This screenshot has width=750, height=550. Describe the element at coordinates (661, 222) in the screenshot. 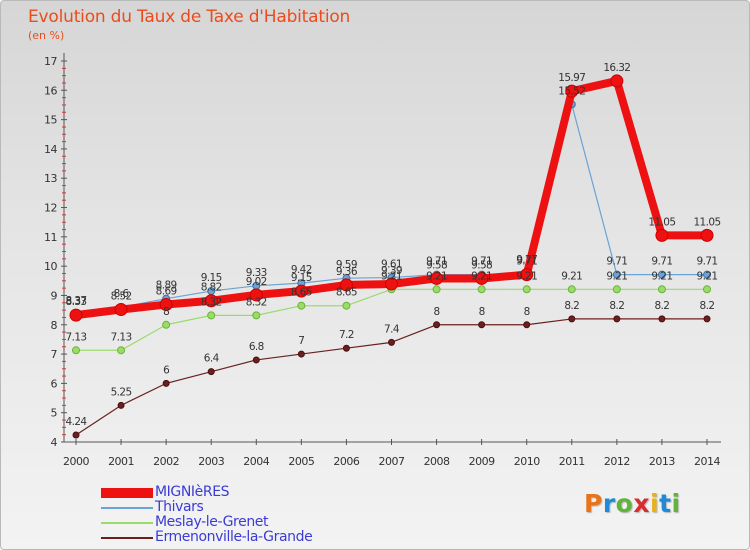

I see `data-label: 11.05` at that location.